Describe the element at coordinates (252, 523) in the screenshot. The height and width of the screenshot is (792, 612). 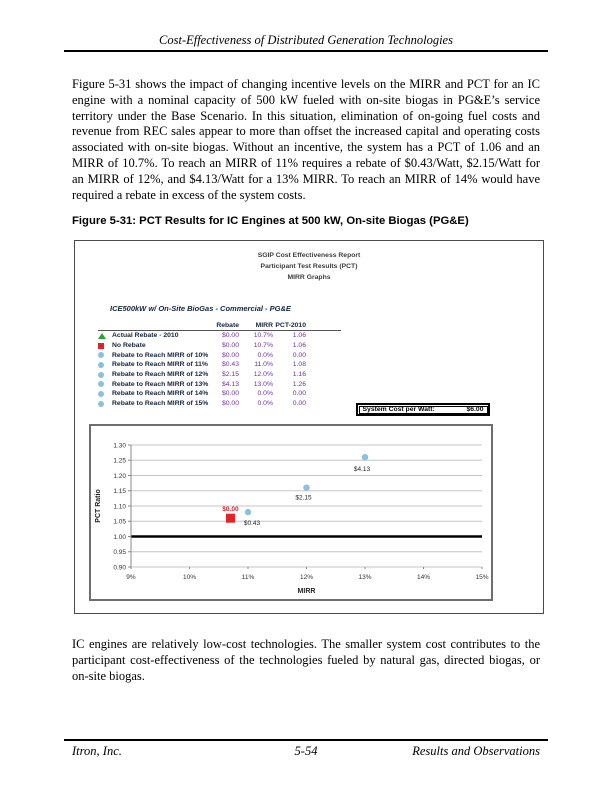
I see `point-label: $0.43` at that location.